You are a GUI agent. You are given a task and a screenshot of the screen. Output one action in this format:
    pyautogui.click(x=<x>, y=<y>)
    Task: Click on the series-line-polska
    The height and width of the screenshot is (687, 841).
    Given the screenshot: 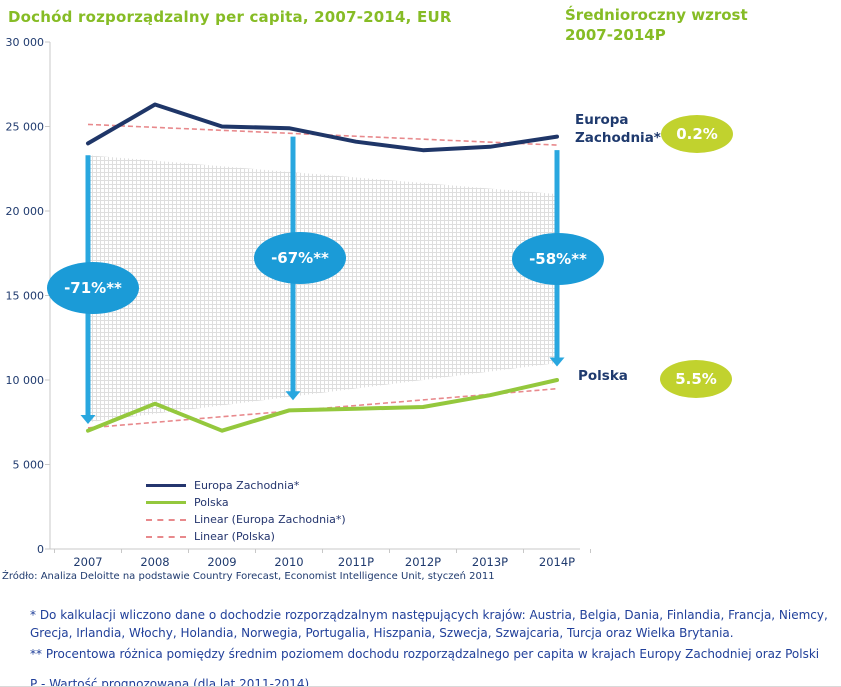 What is the action you would take?
    pyautogui.click(x=322, y=405)
    